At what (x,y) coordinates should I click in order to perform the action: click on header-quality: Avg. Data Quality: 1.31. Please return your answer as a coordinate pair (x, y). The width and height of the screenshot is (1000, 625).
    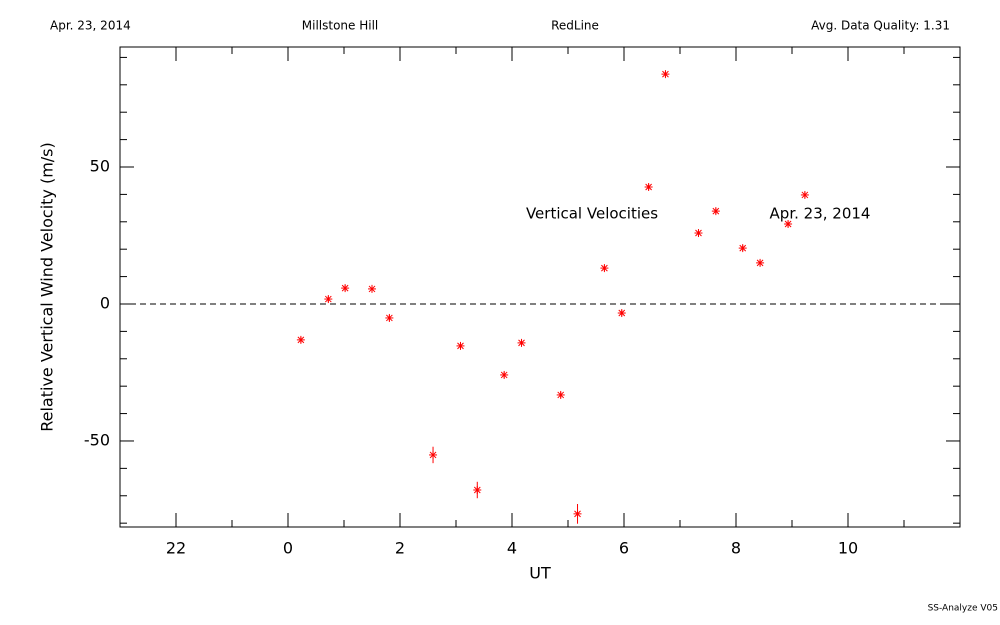
    Looking at the image, I should click on (880, 26).